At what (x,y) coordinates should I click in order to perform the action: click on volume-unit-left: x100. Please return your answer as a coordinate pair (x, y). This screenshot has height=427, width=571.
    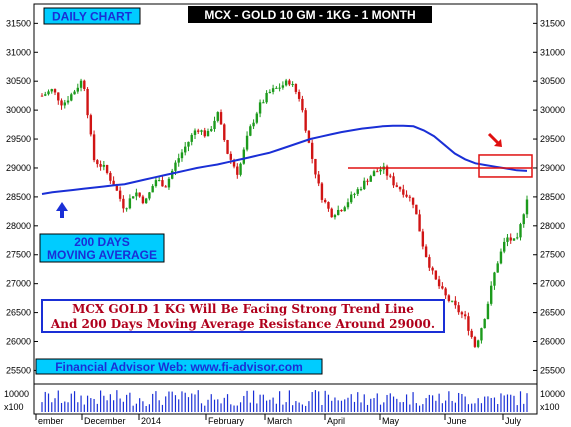
    Looking at the image, I should click on (14, 407).